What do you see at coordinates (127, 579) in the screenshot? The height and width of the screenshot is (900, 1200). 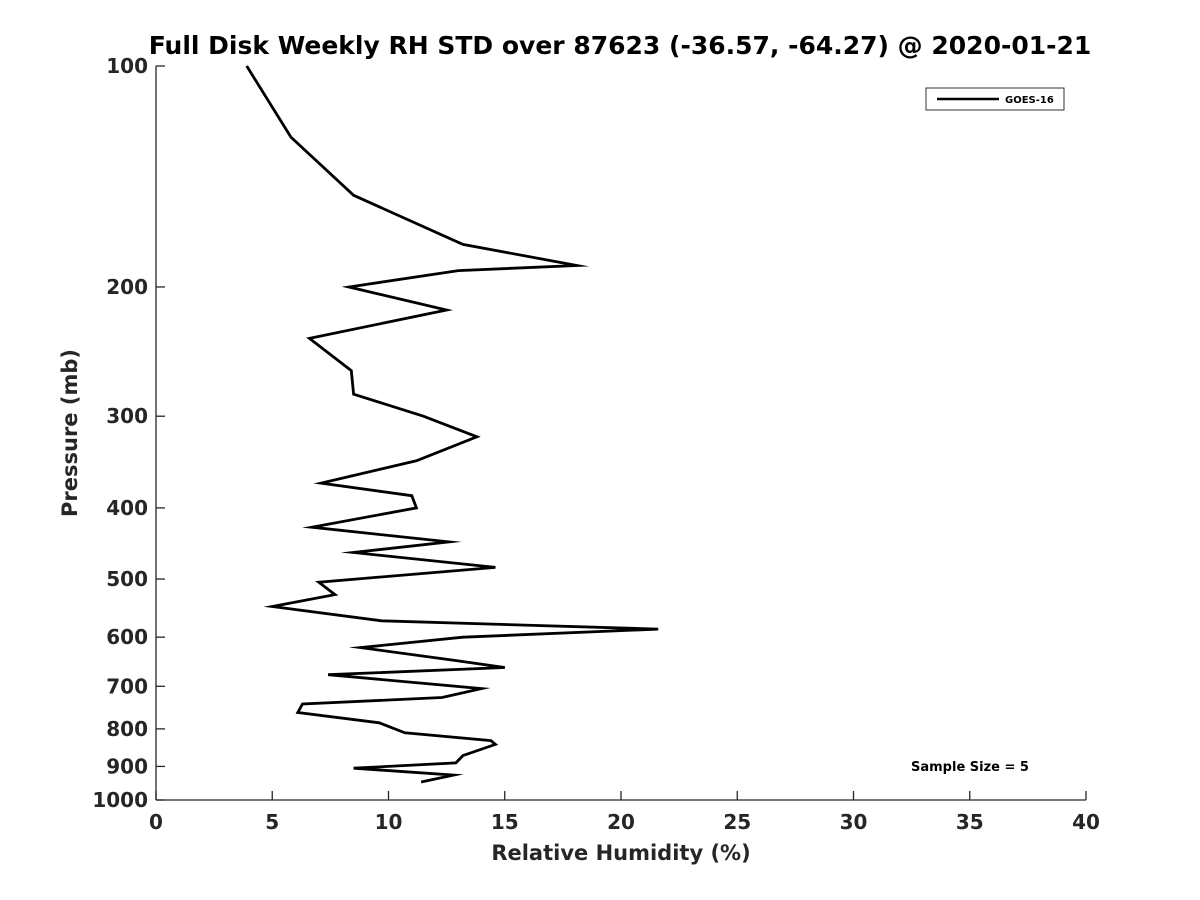 I see `y-tick-label: 500` at bounding box center [127, 579].